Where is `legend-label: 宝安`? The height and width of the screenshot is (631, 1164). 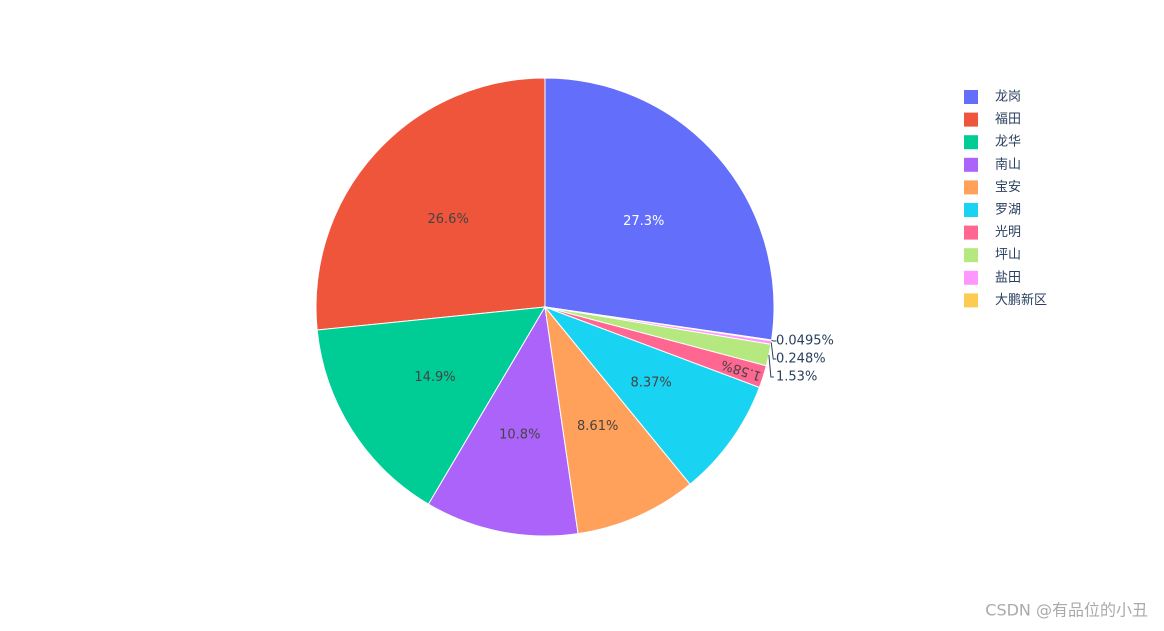
legend-label: 宝安 is located at coordinates (1008, 187).